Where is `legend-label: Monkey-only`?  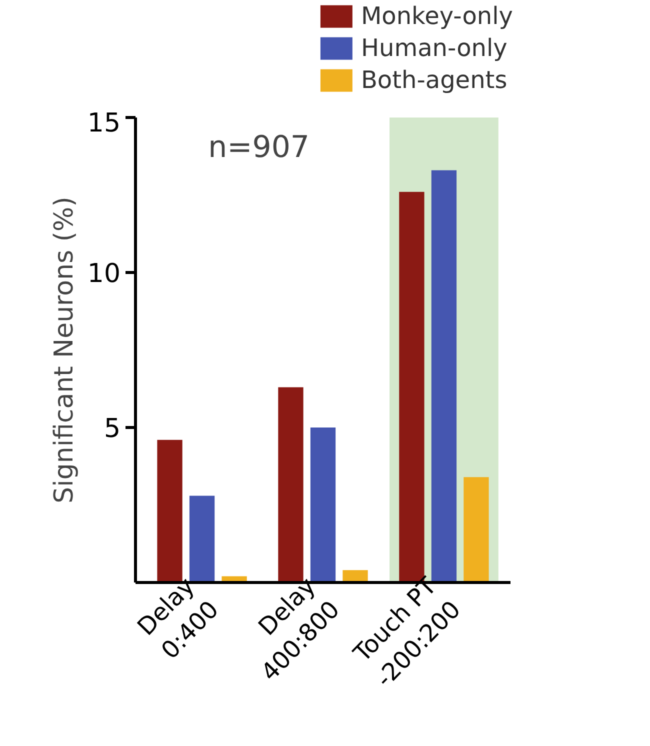
legend-label: Monkey-only is located at coordinates (436, 16).